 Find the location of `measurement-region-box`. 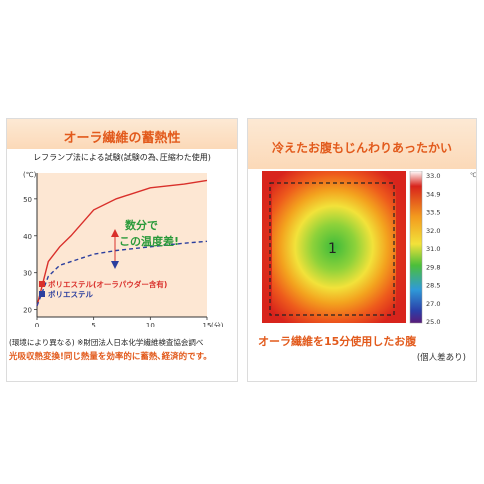

measurement-region-box is located at coordinates (332, 249).